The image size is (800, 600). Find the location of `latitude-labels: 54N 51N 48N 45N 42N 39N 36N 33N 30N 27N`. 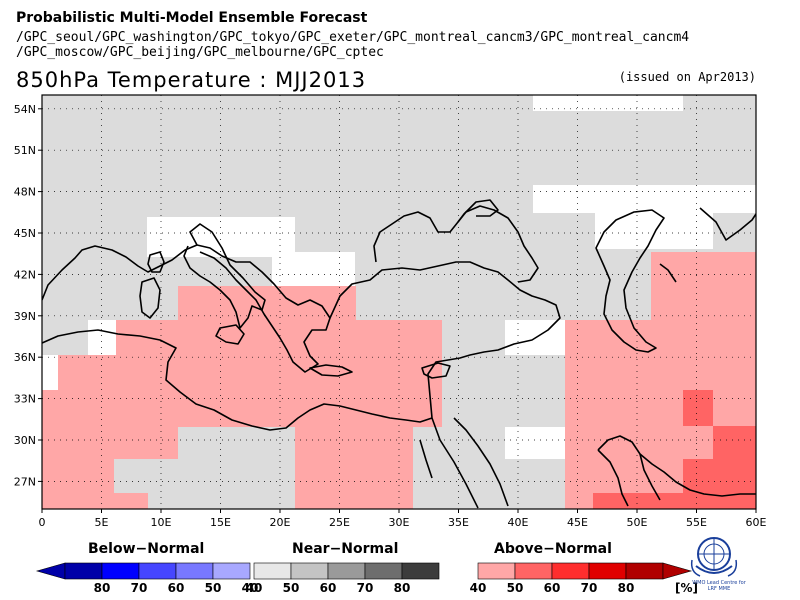

latitude-labels: 54N 51N 48N 45N 42N 39N 36N 33N 30N 27N is located at coordinates (25, 296).